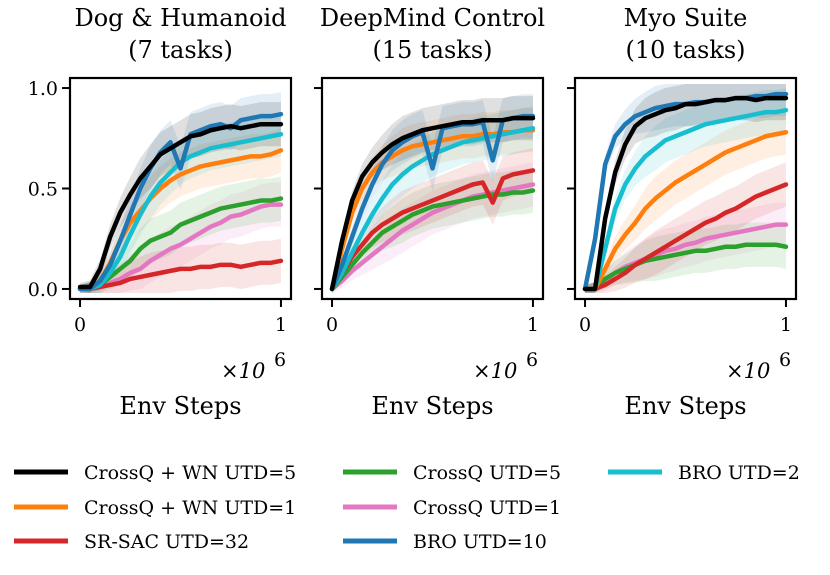 This screenshot has width=830, height=575. I want to click on panel-1-xtick-label-0: 0, so click(80, 325).